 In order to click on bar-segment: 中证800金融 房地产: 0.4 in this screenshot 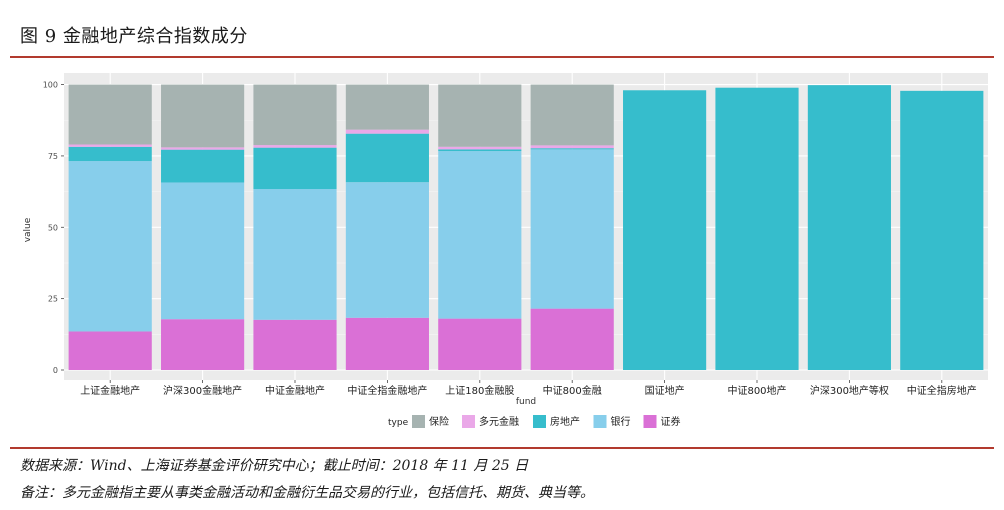, I will do `click(572, 149)`.